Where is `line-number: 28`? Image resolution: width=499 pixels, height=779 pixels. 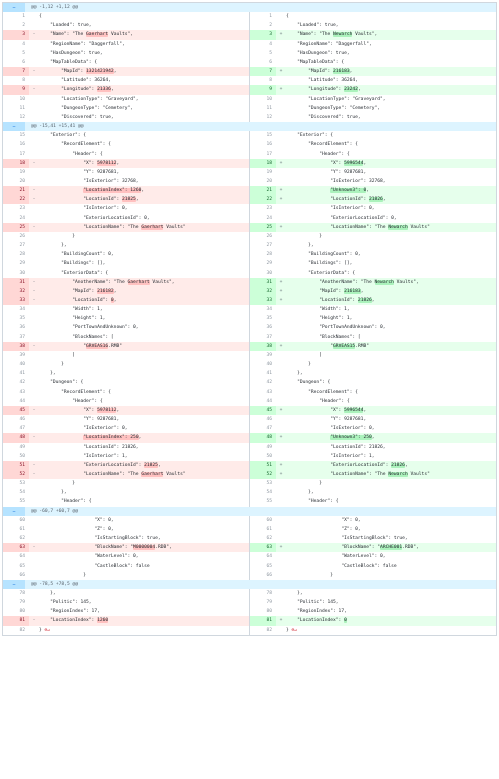 line-number: 28 is located at coordinates (22, 255).